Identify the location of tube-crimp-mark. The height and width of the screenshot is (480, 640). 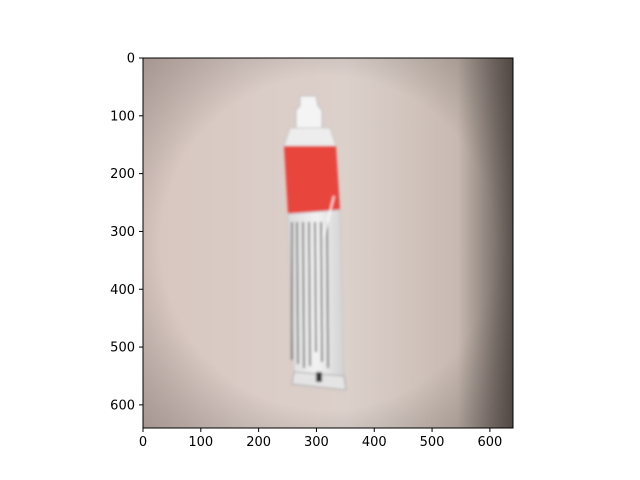
(319, 377).